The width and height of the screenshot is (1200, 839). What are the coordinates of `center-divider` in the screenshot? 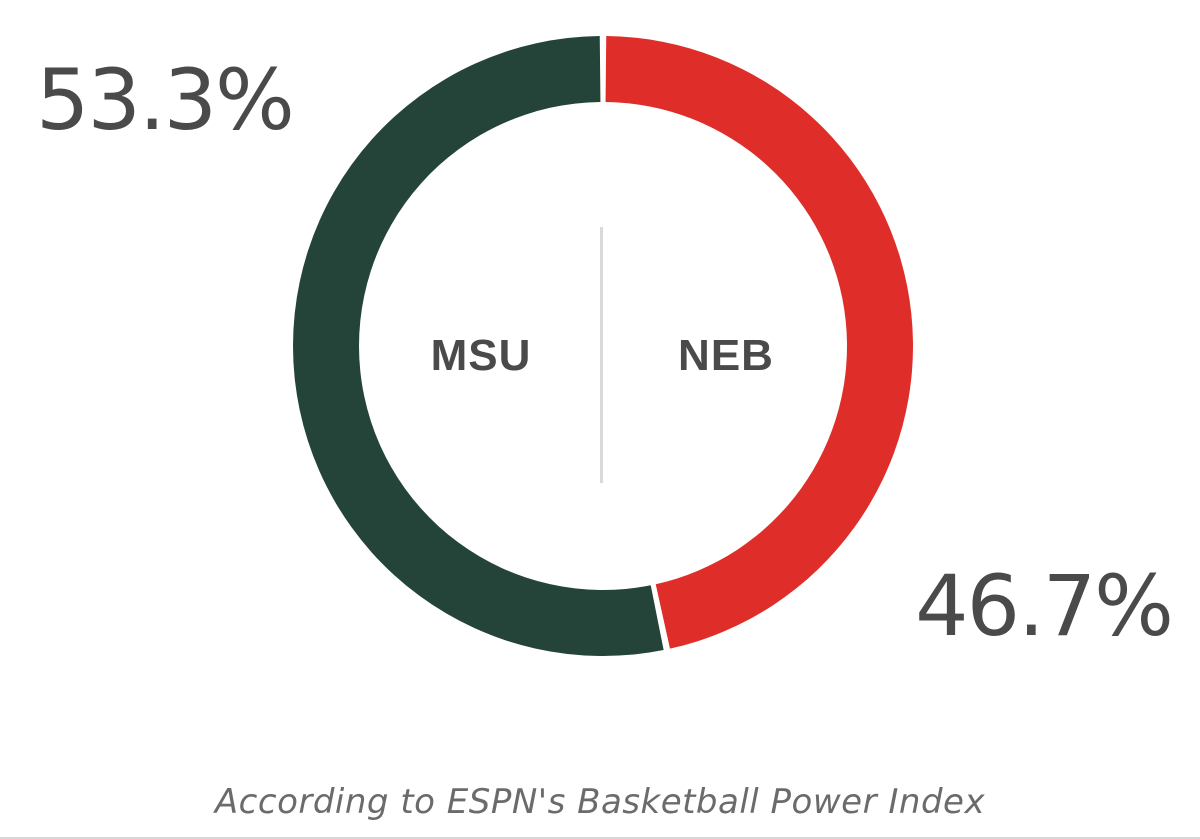 It's located at (601, 355).